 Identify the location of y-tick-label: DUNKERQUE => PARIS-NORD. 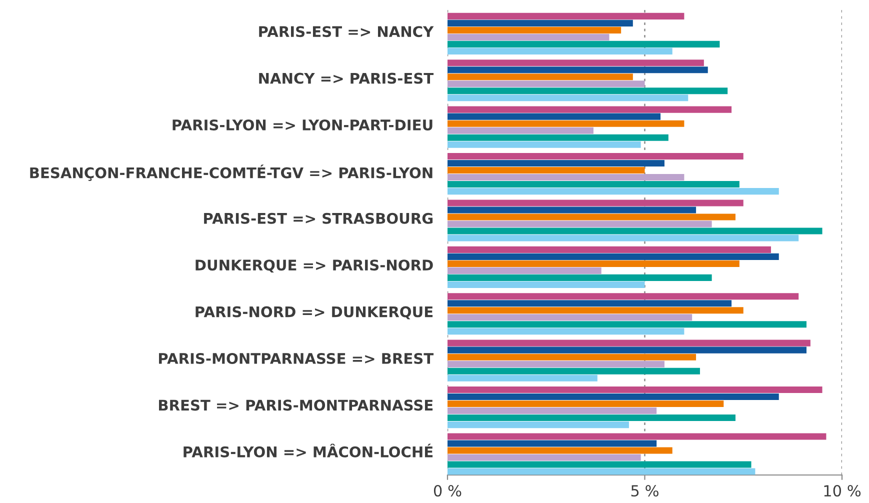
(314, 266).